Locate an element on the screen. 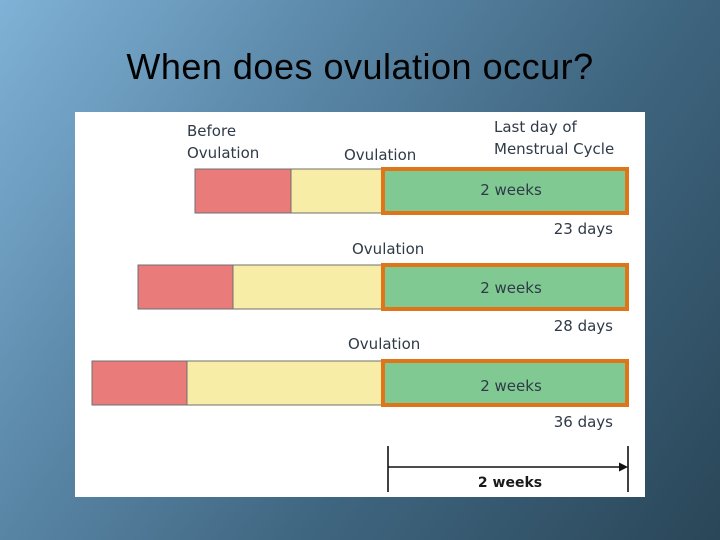 The width and height of the screenshot is (720, 540). cycle-length-label: 36 days is located at coordinates (583, 422).